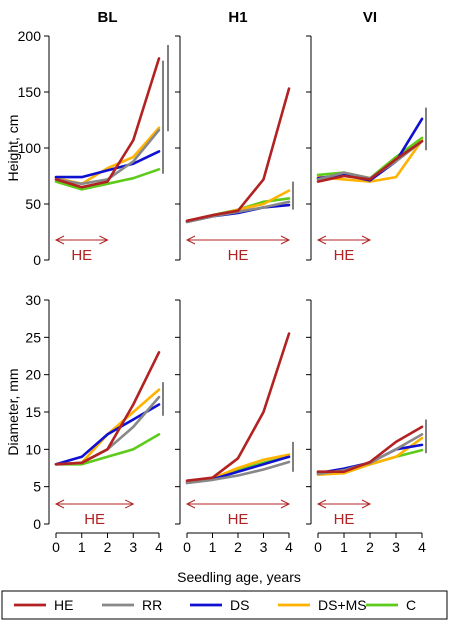  Describe the element at coordinates (366, 136) in the screenshot. I see `panel-row1-vi: VI HE` at that location.